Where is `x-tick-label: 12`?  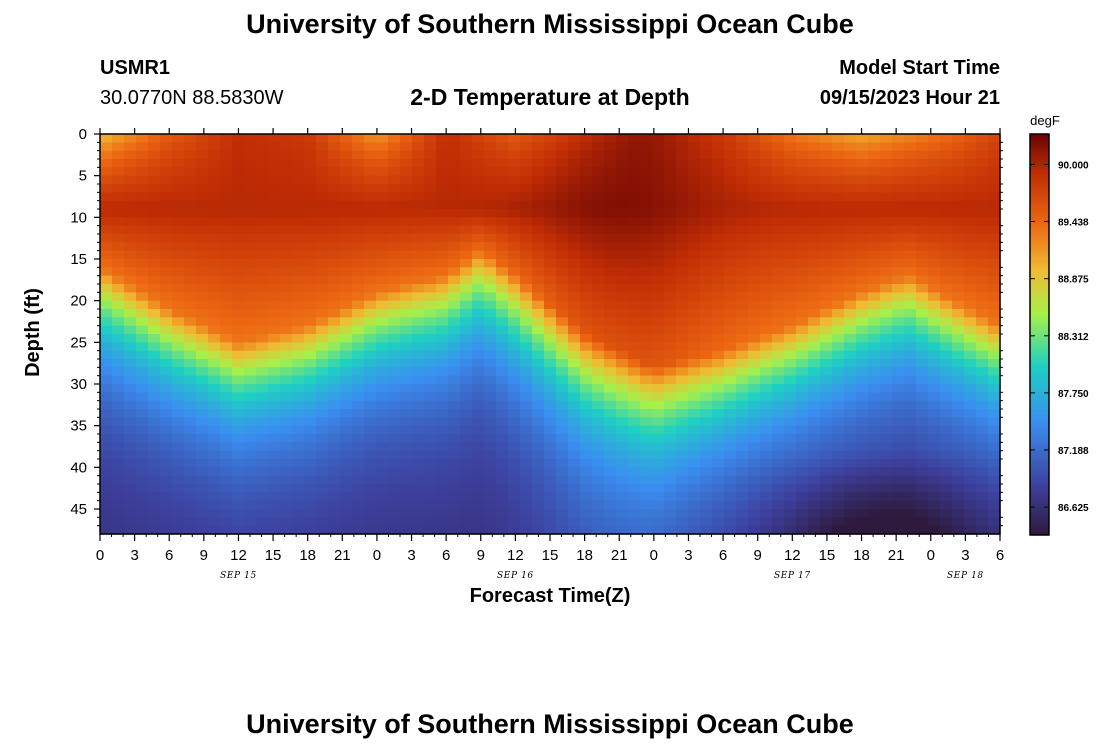
x-tick-label: 12 is located at coordinates (515, 555).